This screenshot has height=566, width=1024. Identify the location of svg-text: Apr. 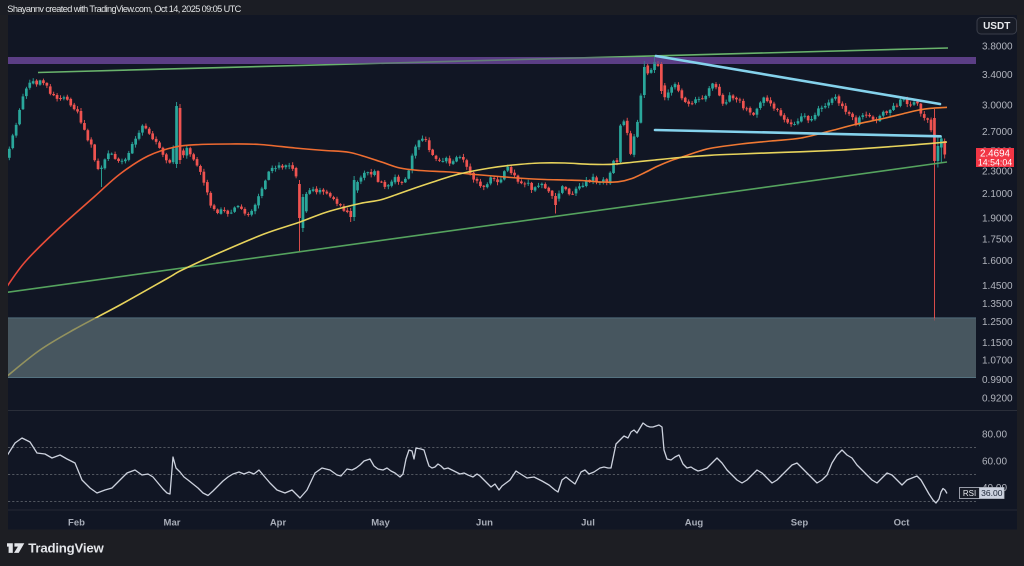
(278, 523).